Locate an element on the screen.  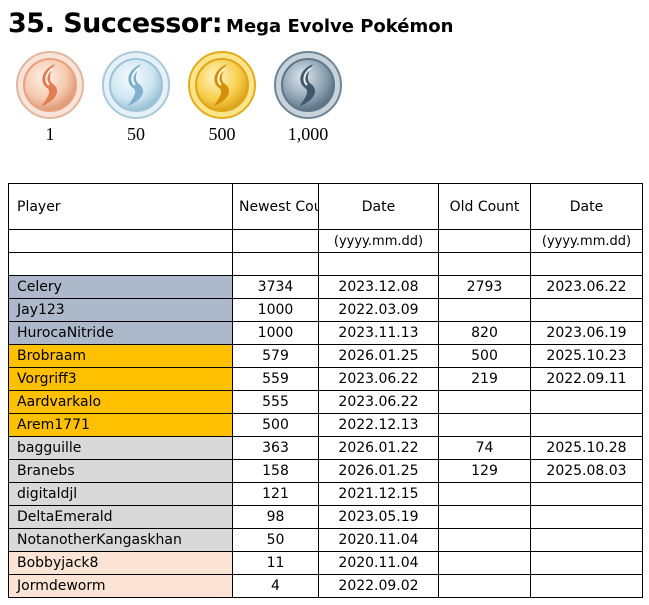
newest-date-cell: 2022.09.02 is located at coordinates (378, 586).